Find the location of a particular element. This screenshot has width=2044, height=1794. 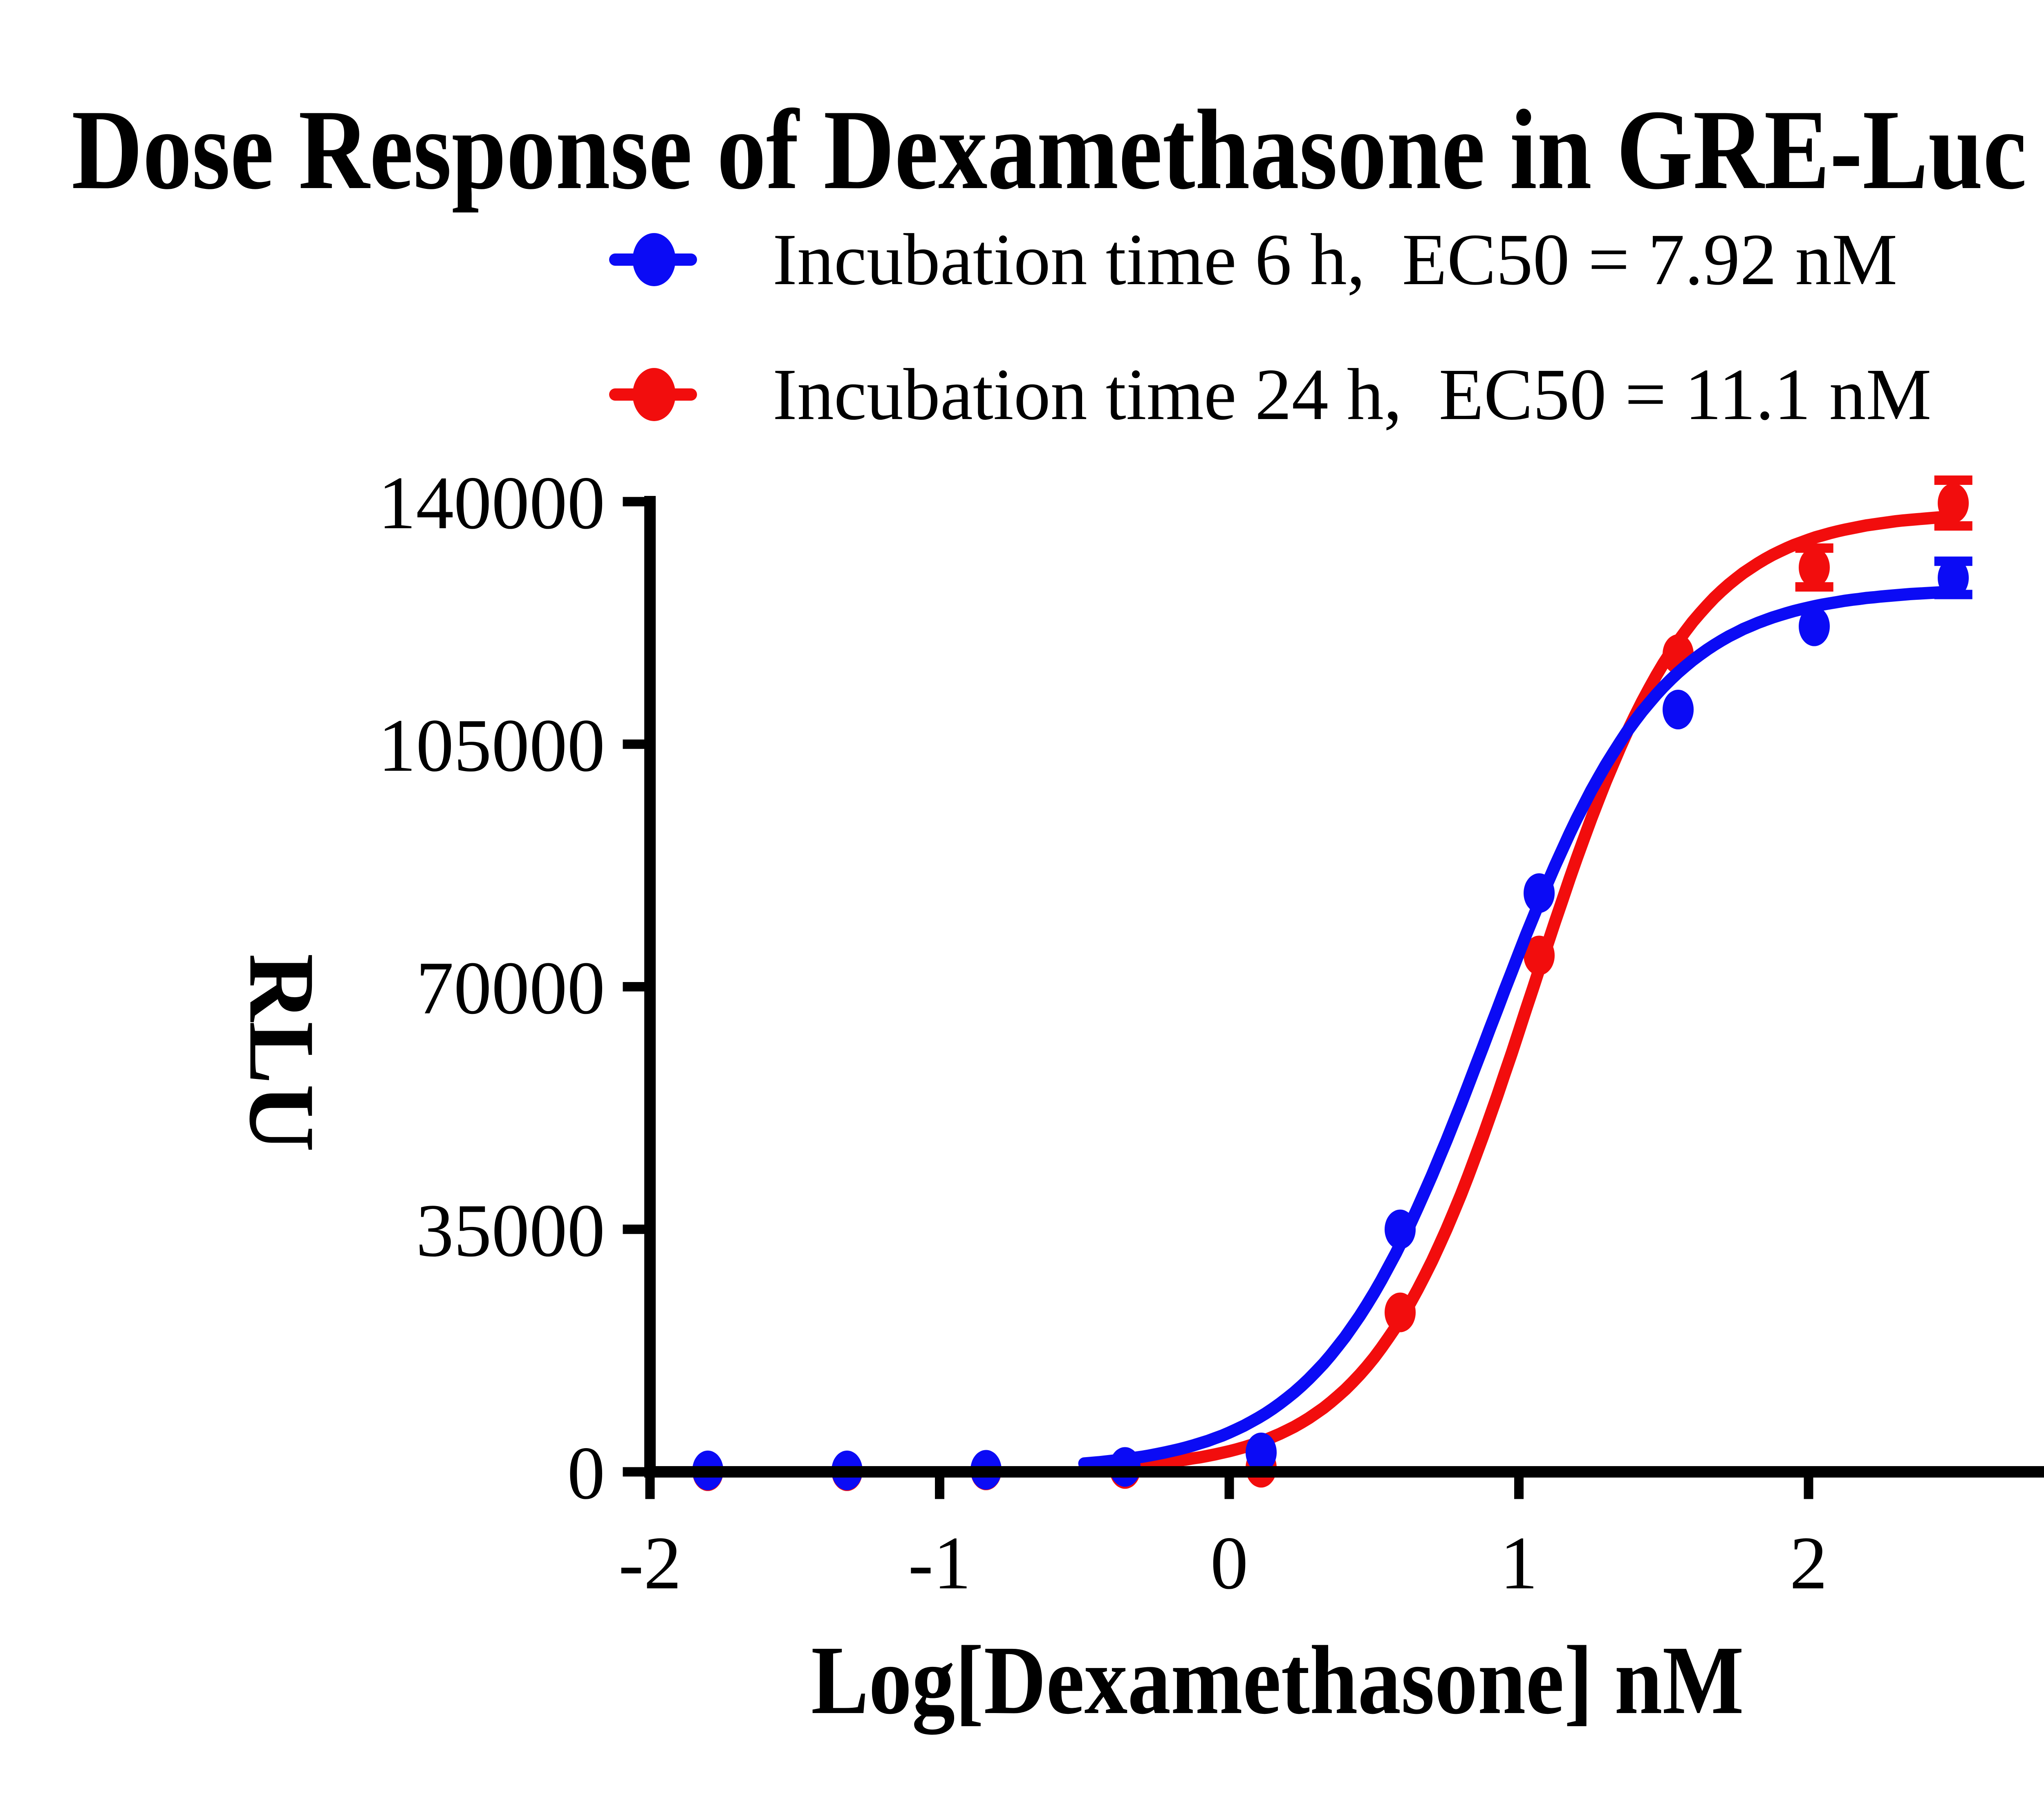

legend-item-24h: Incubation time 24 h, EC50 = 11.1 nM is located at coordinates (1022, 394).